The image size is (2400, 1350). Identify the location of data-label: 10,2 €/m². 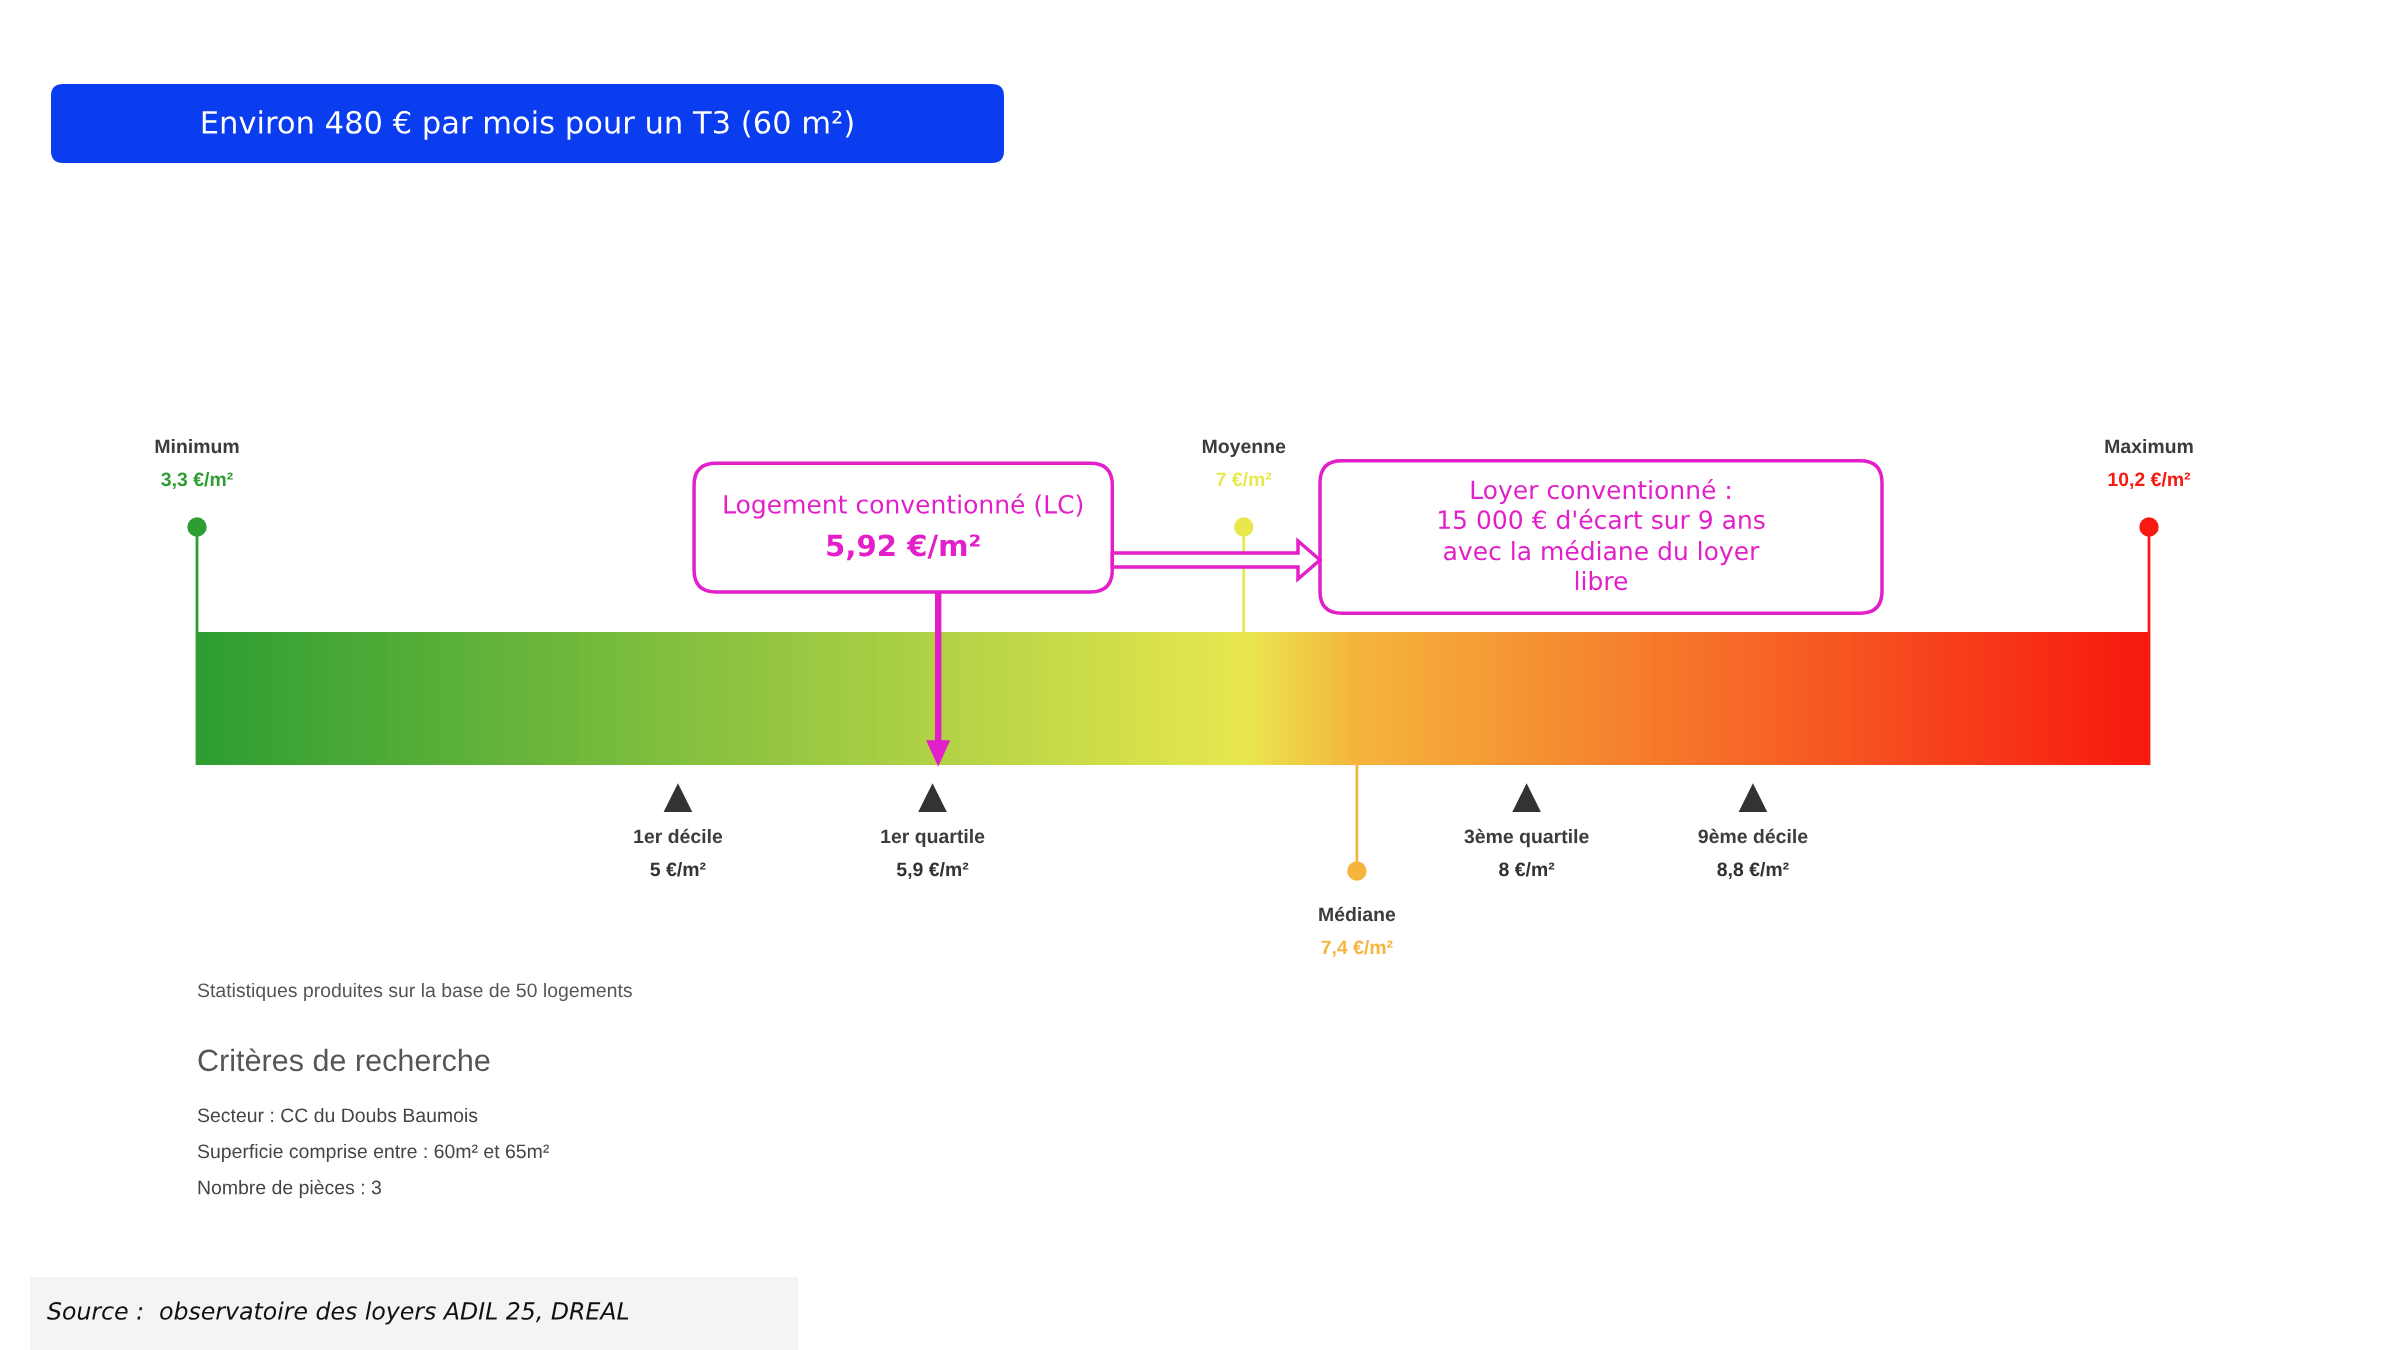
(2149, 480).